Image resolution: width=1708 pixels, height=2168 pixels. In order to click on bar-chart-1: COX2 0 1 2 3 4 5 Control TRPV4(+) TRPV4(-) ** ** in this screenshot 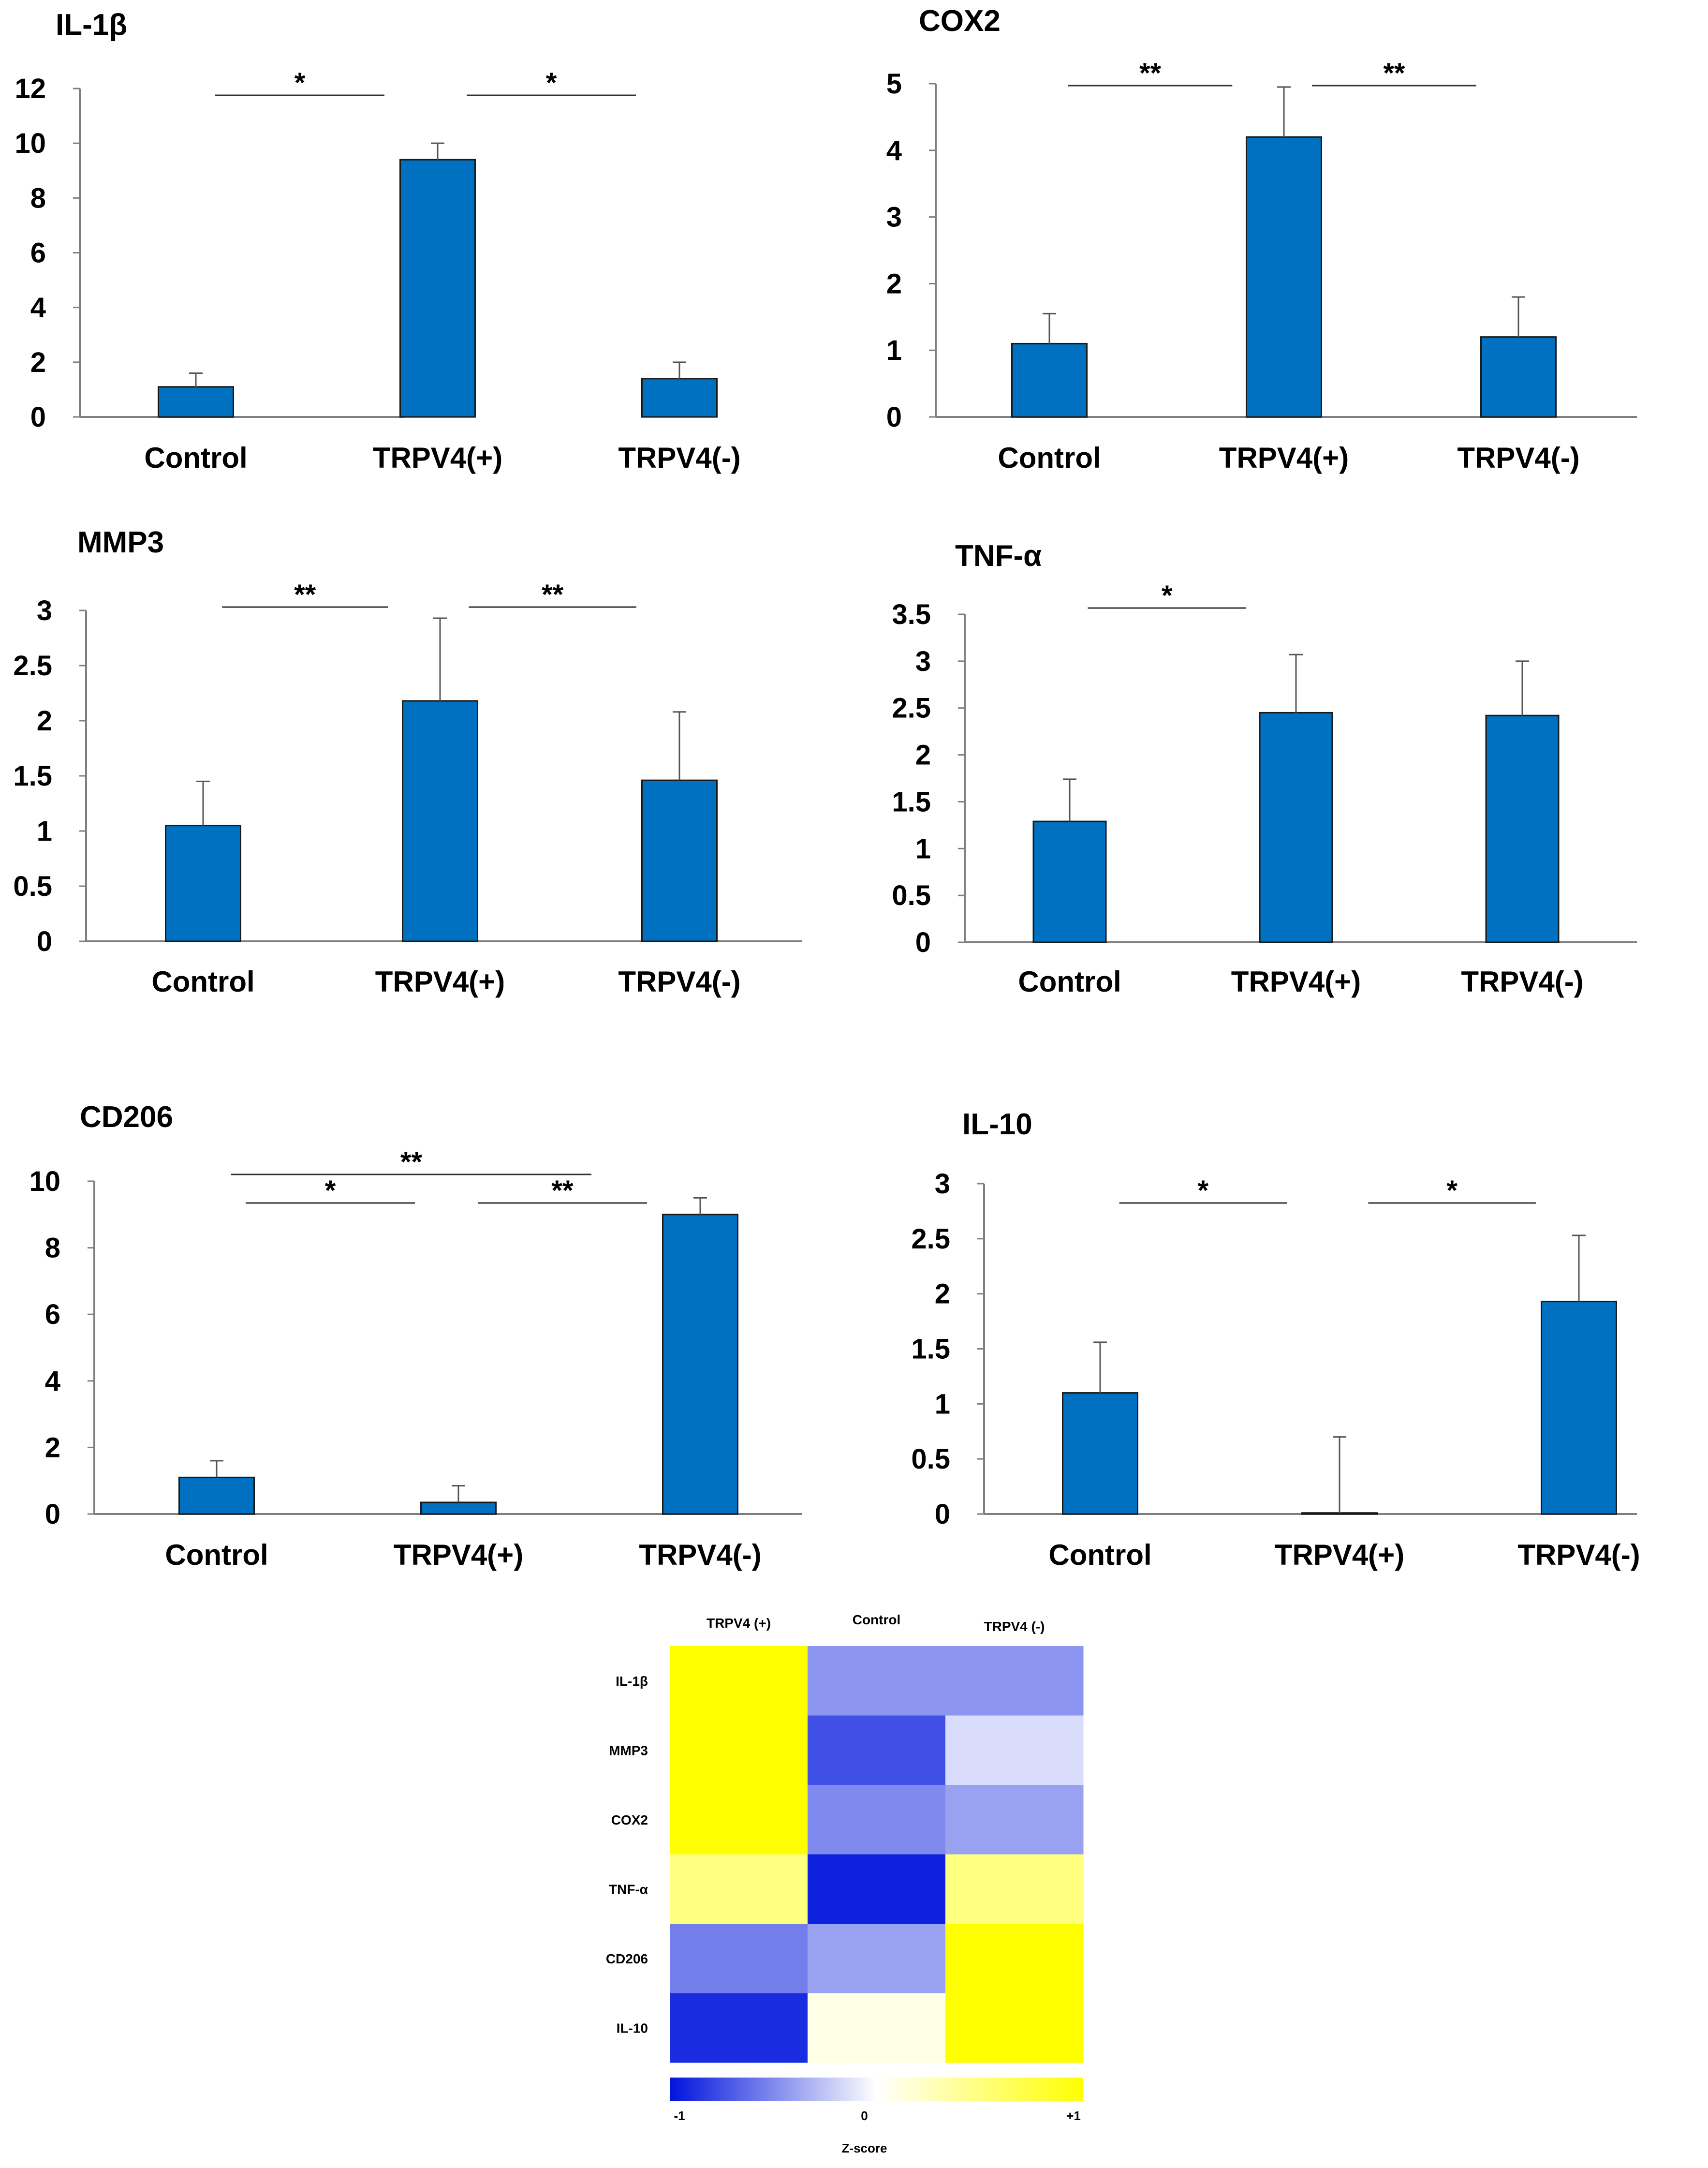, I will do `click(1261, 239)`.